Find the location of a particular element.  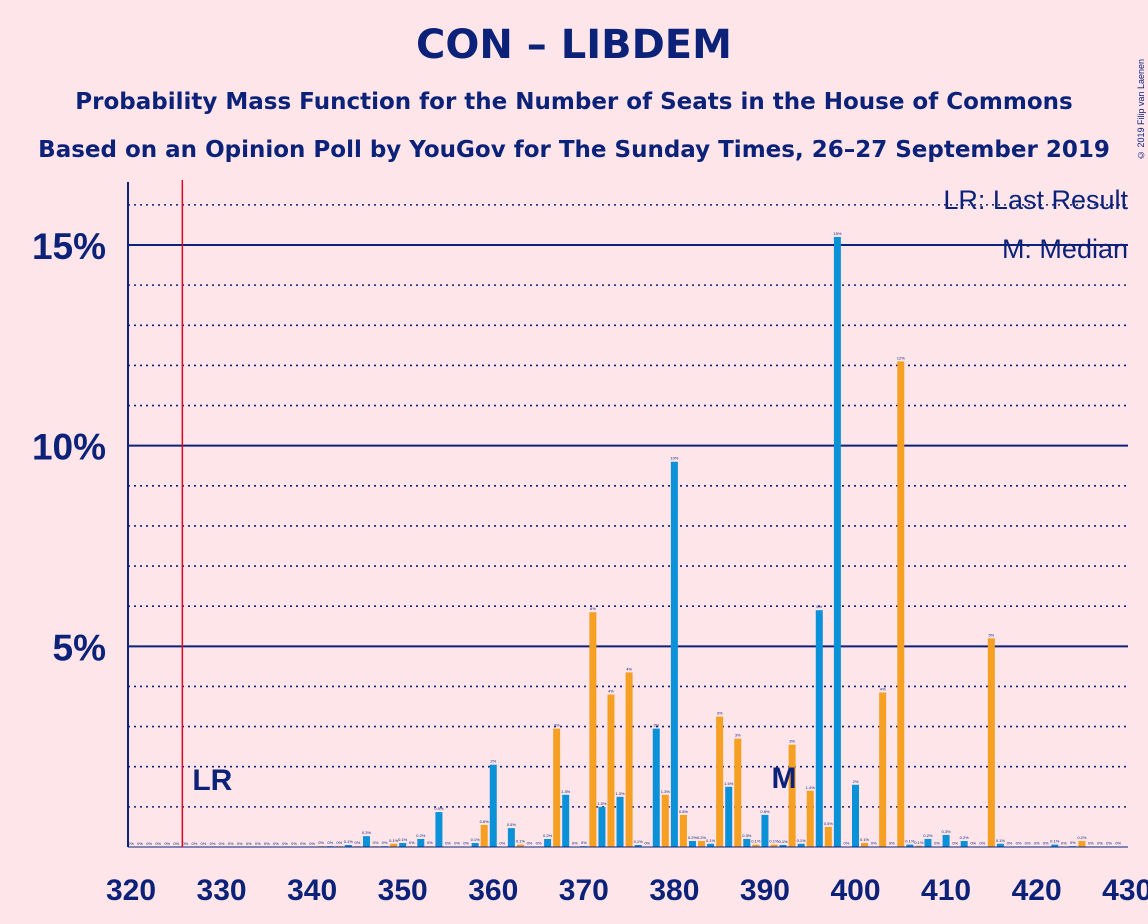

bar-value-label: 0.5% is located at coordinates (512, 824).